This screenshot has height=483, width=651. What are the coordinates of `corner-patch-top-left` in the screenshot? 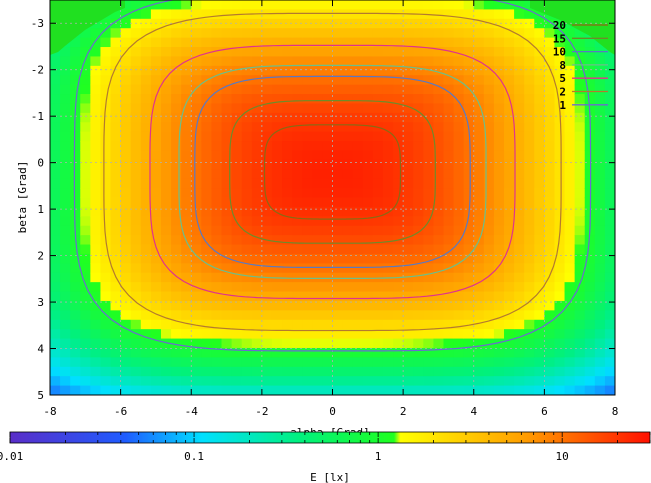 It's located at (87, 27).